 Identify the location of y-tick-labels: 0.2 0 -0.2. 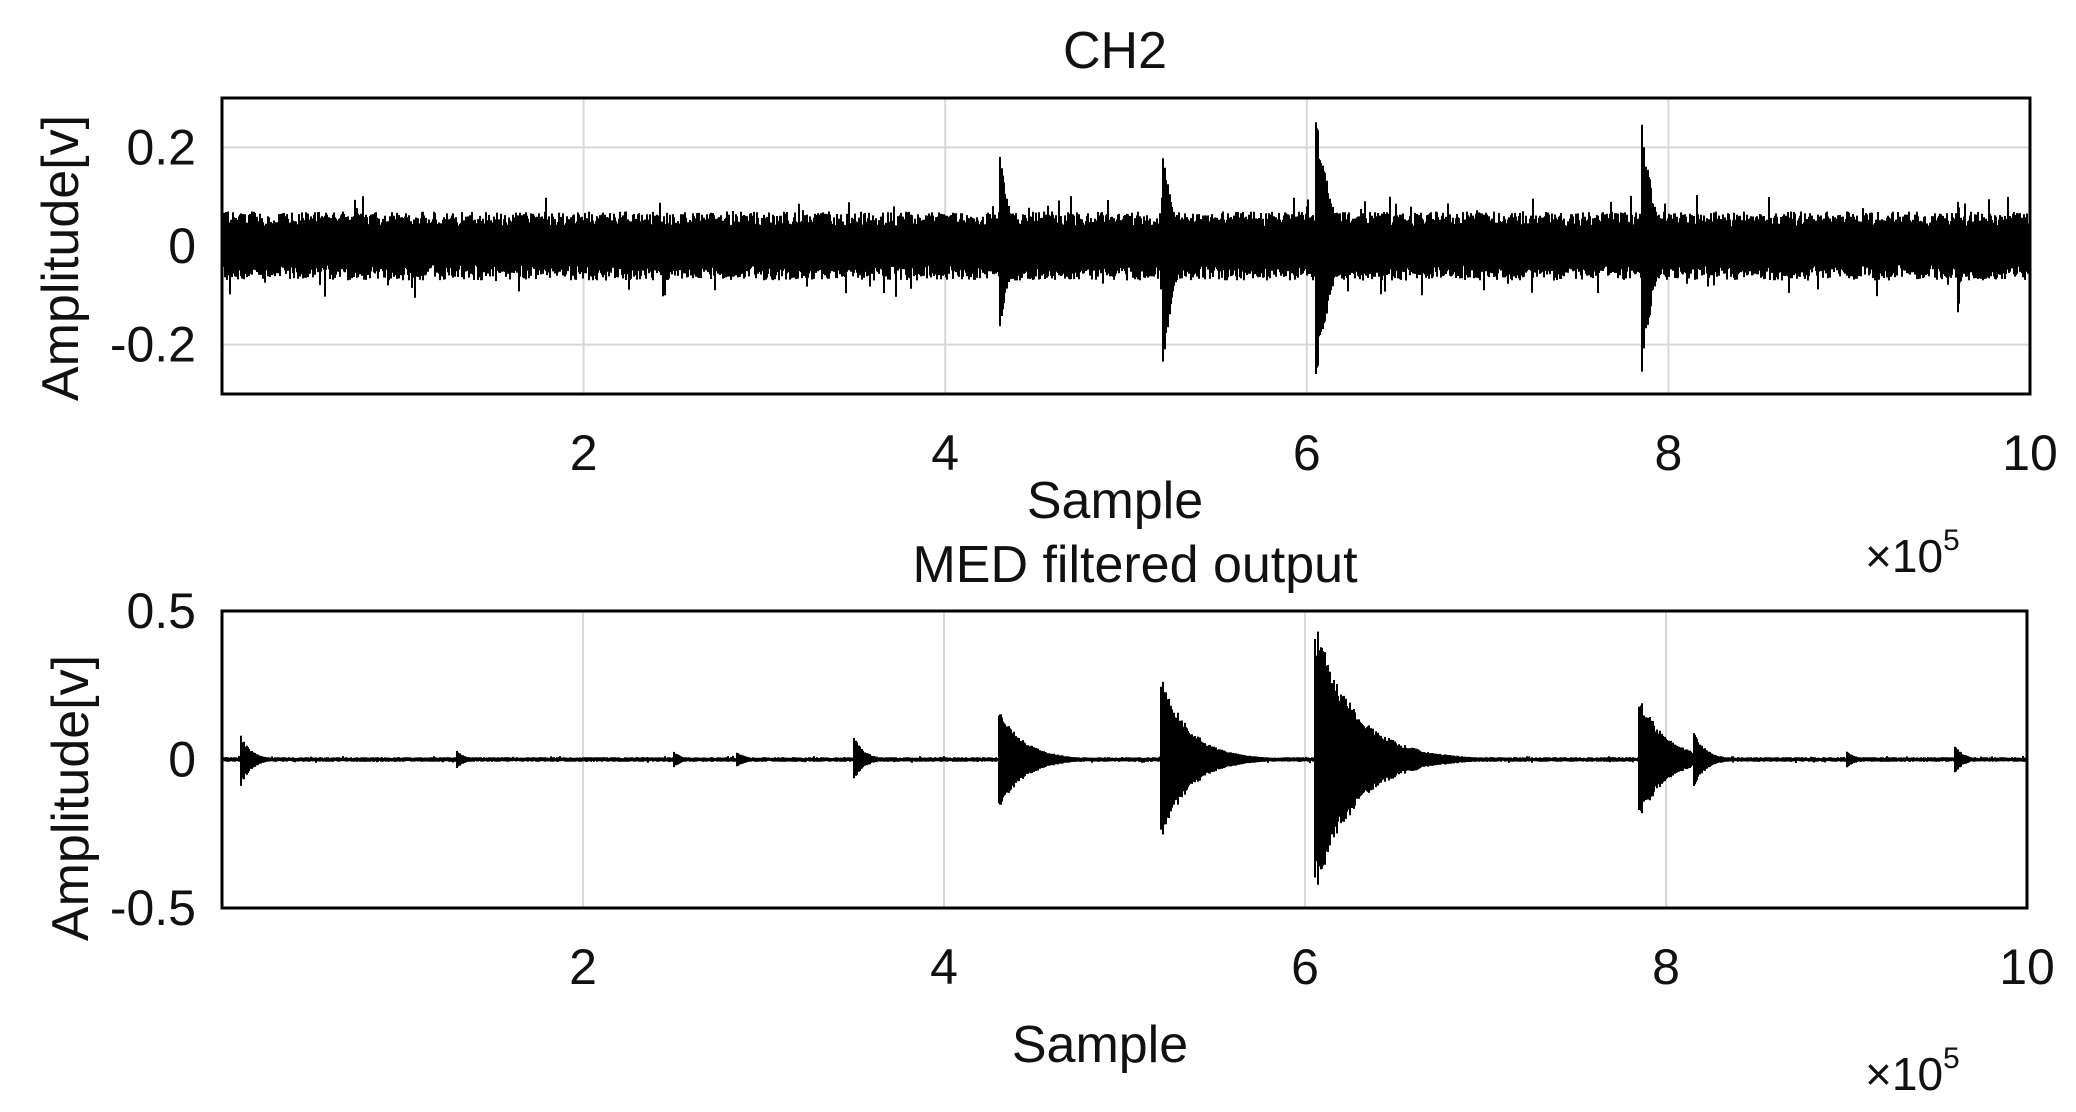
(153, 245).